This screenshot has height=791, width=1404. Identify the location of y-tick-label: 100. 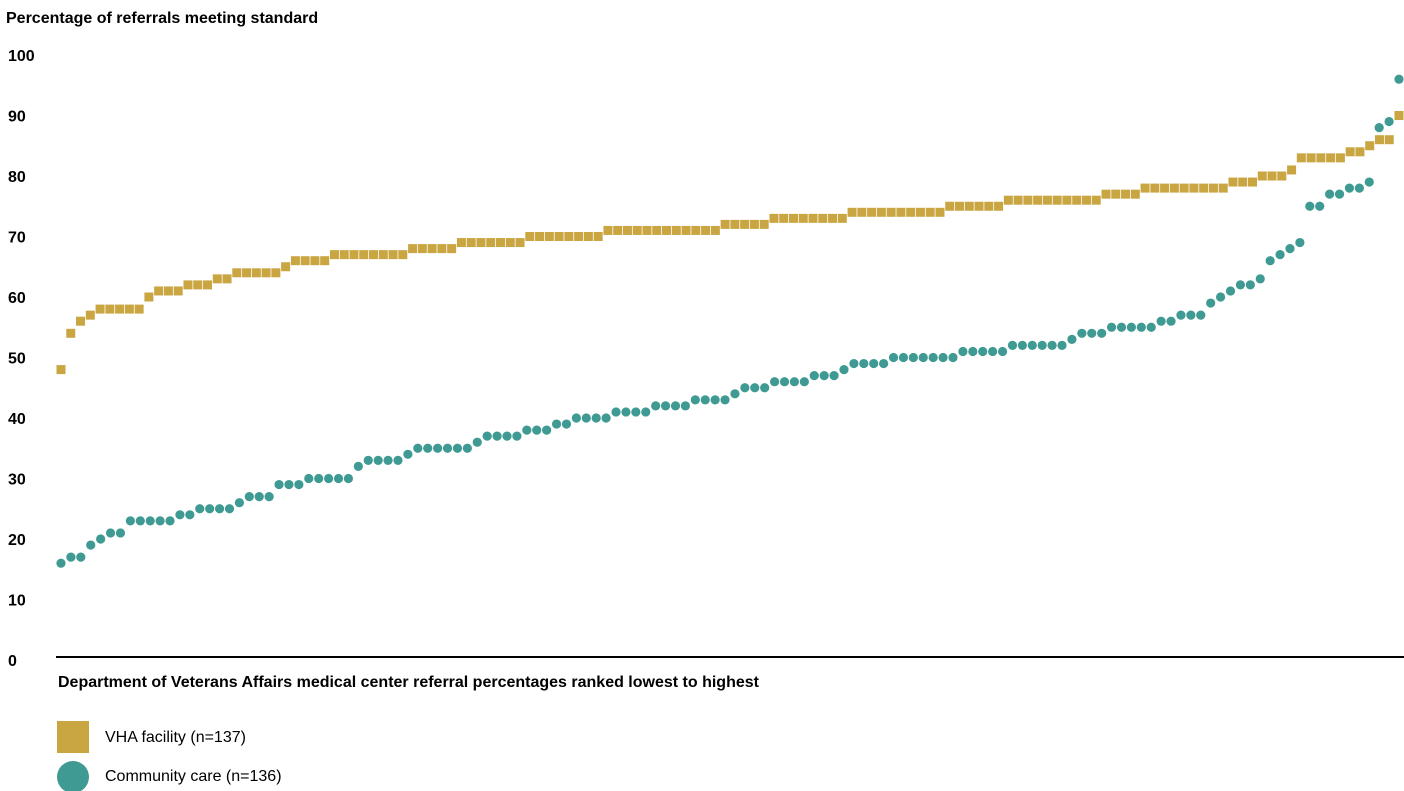
(21, 56).